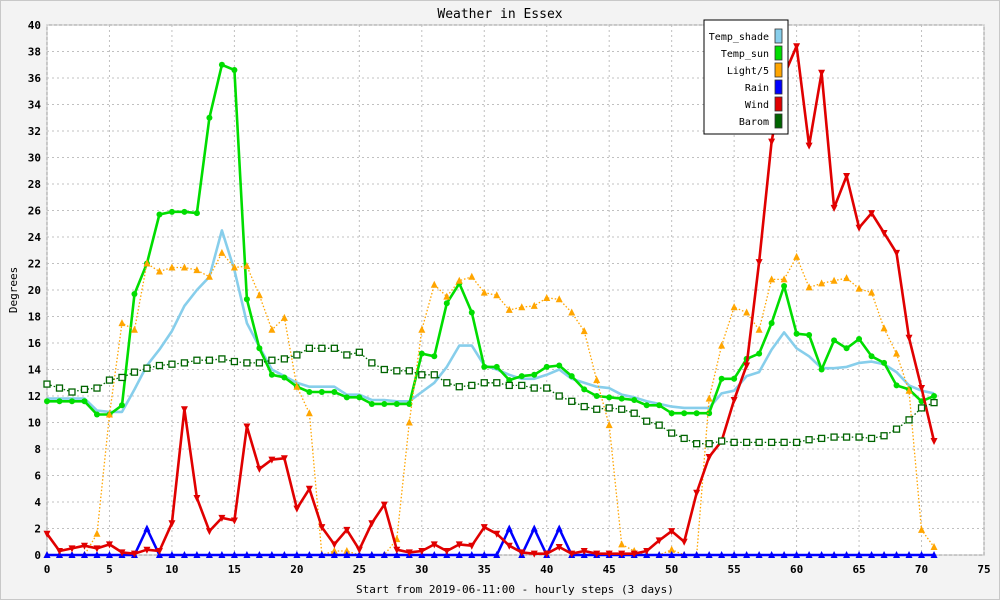 The height and width of the screenshot is (600, 1000). Describe the element at coordinates (37, 476) in the screenshot. I see `y-tick-label: 6` at that location.